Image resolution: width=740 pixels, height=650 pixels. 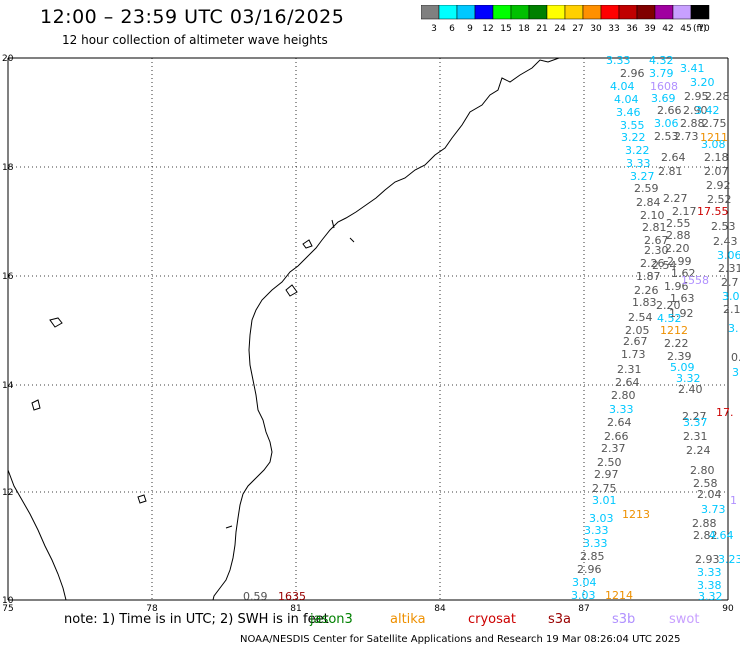 What do you see at coordinates (684, 211) in the screenshot?
I see `wave-height-label: 2.17` at bounding box center [684, 211].